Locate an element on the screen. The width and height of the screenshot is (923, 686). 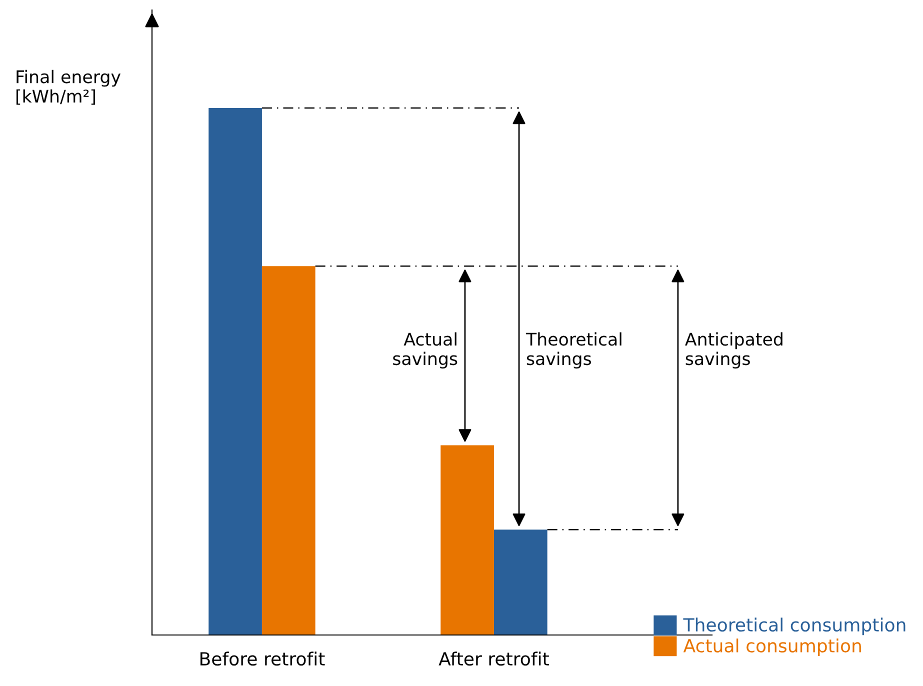
legend-label: Actual consumption is located at coordinates (772, 647).